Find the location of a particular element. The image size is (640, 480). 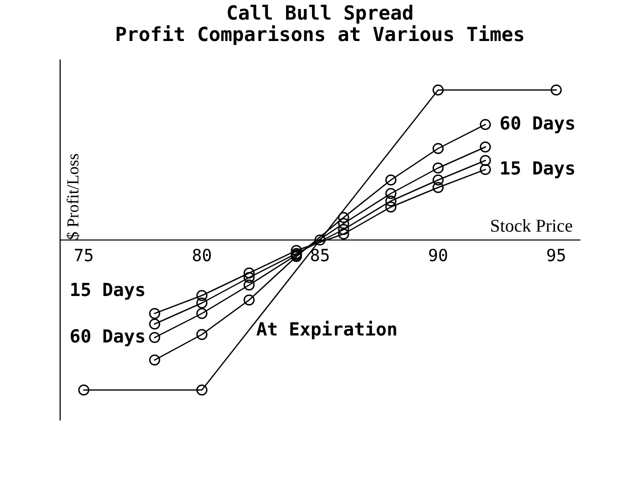

series-label: At Expiration is located at coordinates (326, 330).